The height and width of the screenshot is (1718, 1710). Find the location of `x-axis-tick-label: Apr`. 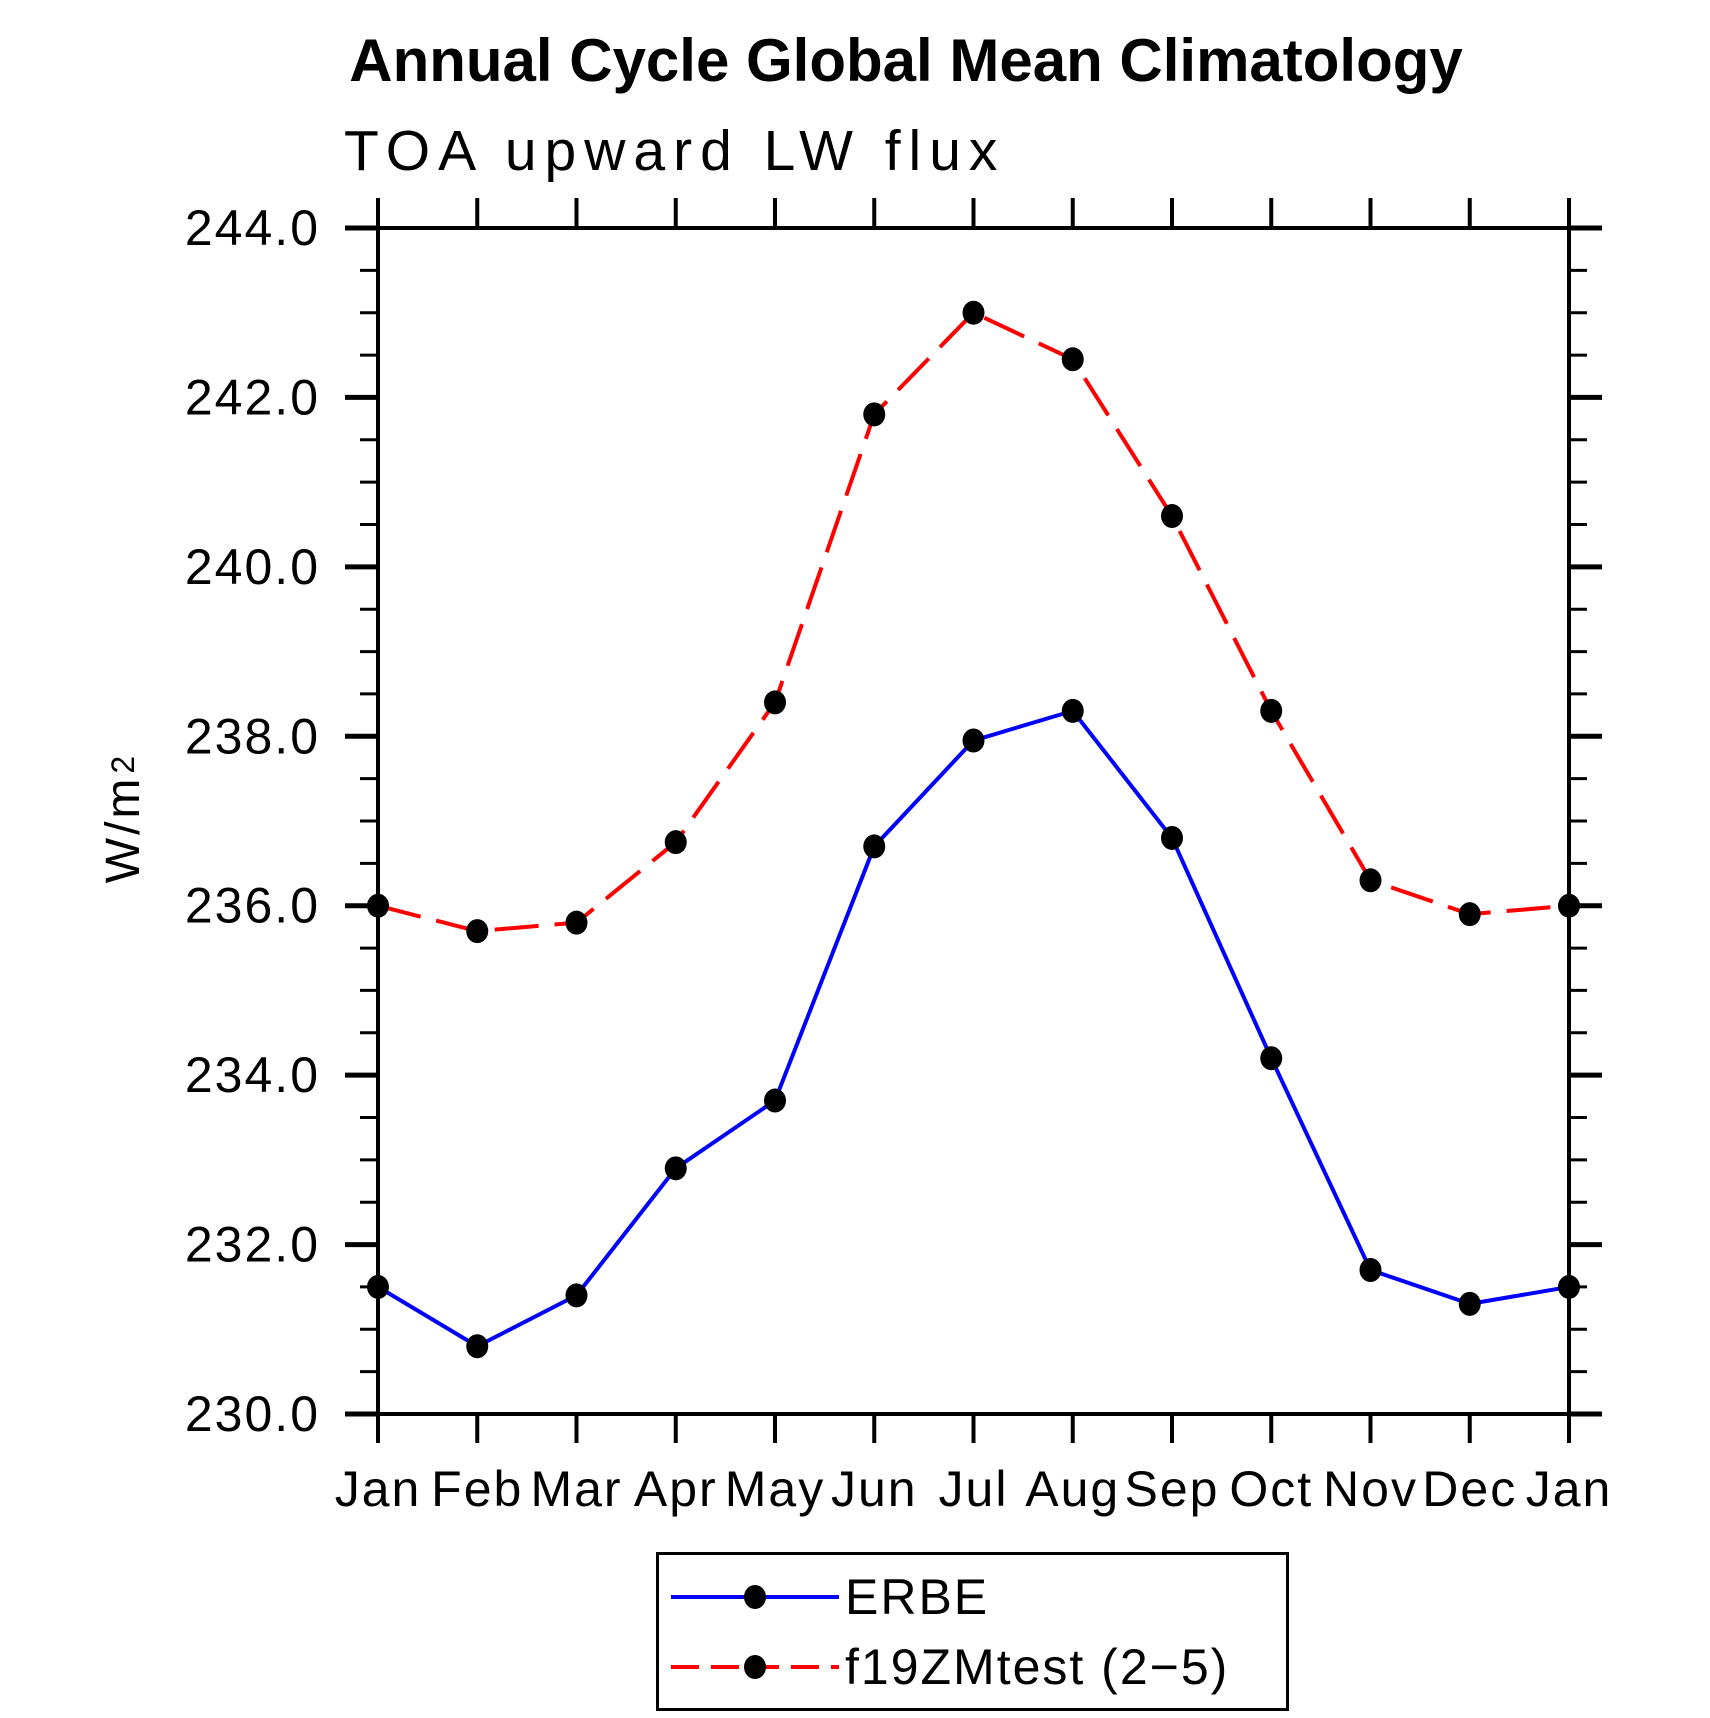

x-axis-tick-label: Apr is located at coordinates (676, 1489).